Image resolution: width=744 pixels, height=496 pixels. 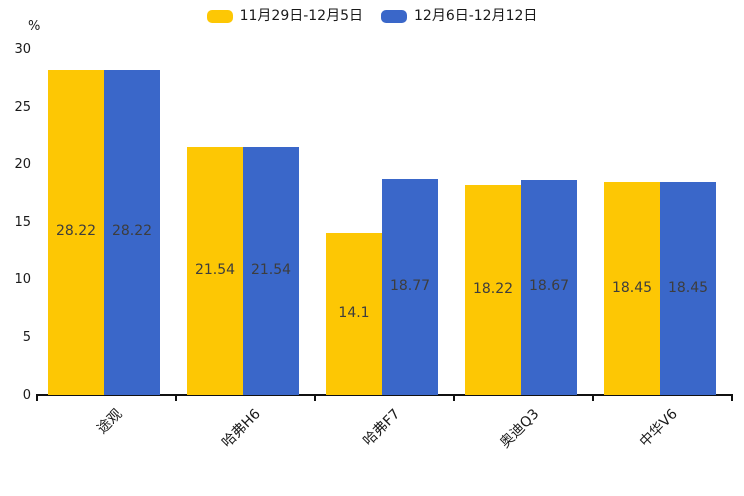 I want to click on bar-week2: 21.54, so click(x=271, y=270).